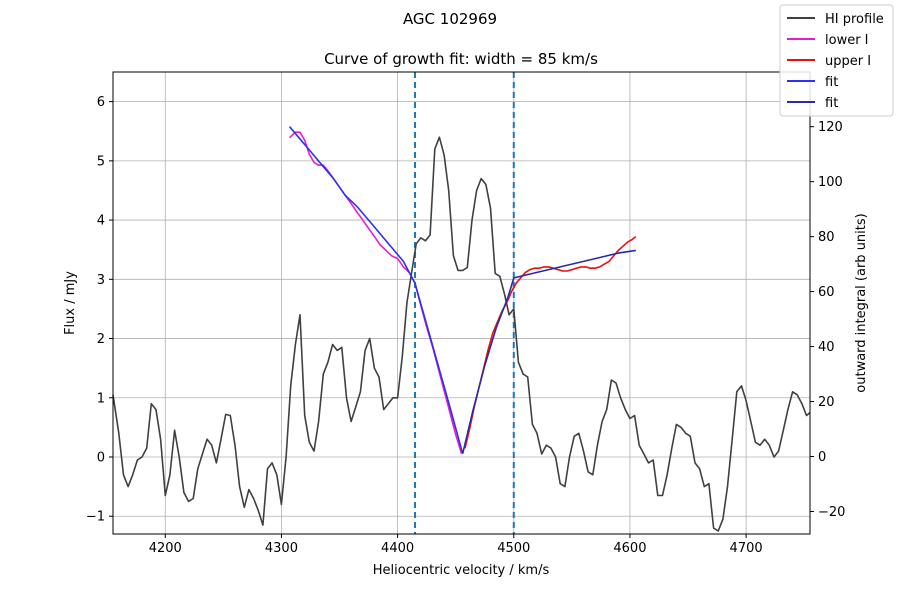 This screenshot has height=600, width=900. Describe the element at coordinates (461, 570) in the screenshot. I see `x-axis-label: Heliocentric velocity / km/s` at that location.